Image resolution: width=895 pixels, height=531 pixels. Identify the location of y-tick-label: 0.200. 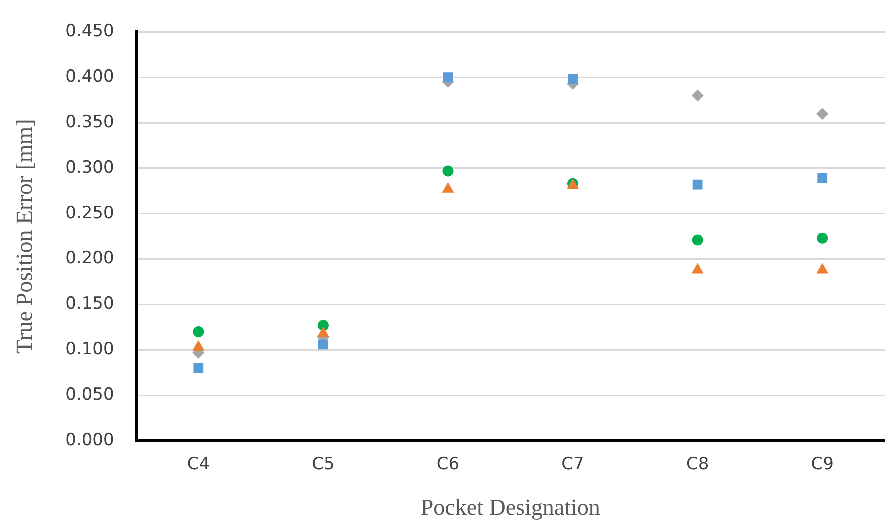
(90, 258).